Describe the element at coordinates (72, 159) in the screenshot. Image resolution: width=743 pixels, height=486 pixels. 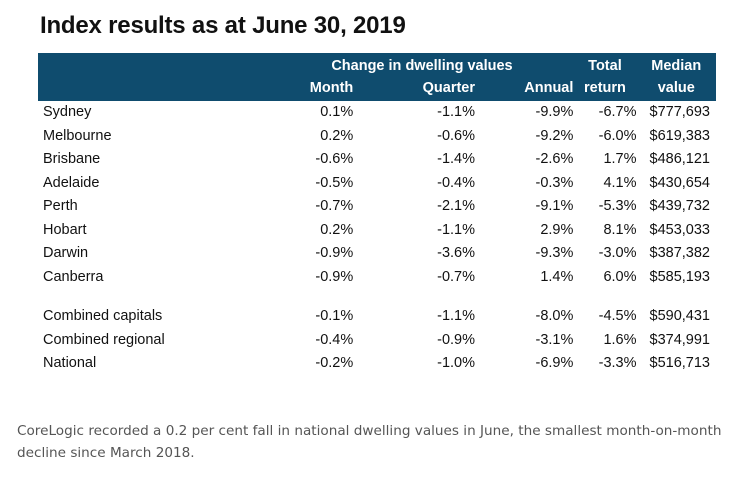
I see `region-name: Brisbane` at that location.